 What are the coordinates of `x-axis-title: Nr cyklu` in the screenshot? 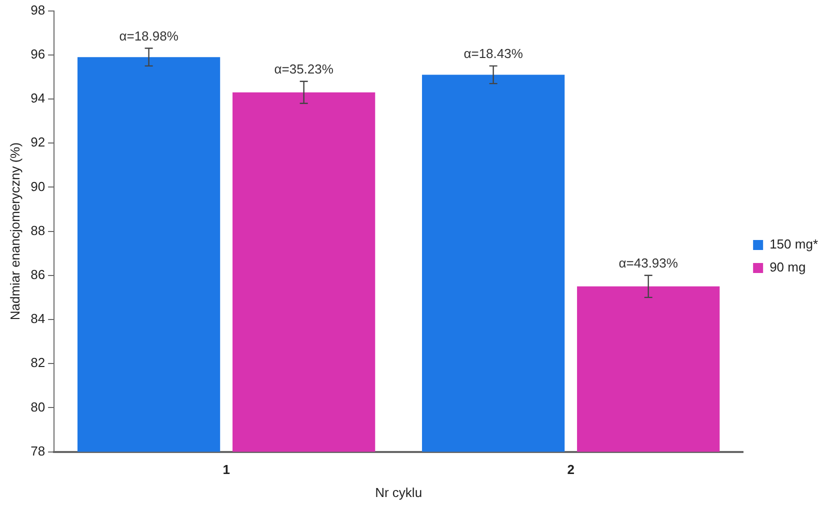 It's located at (398, 492).